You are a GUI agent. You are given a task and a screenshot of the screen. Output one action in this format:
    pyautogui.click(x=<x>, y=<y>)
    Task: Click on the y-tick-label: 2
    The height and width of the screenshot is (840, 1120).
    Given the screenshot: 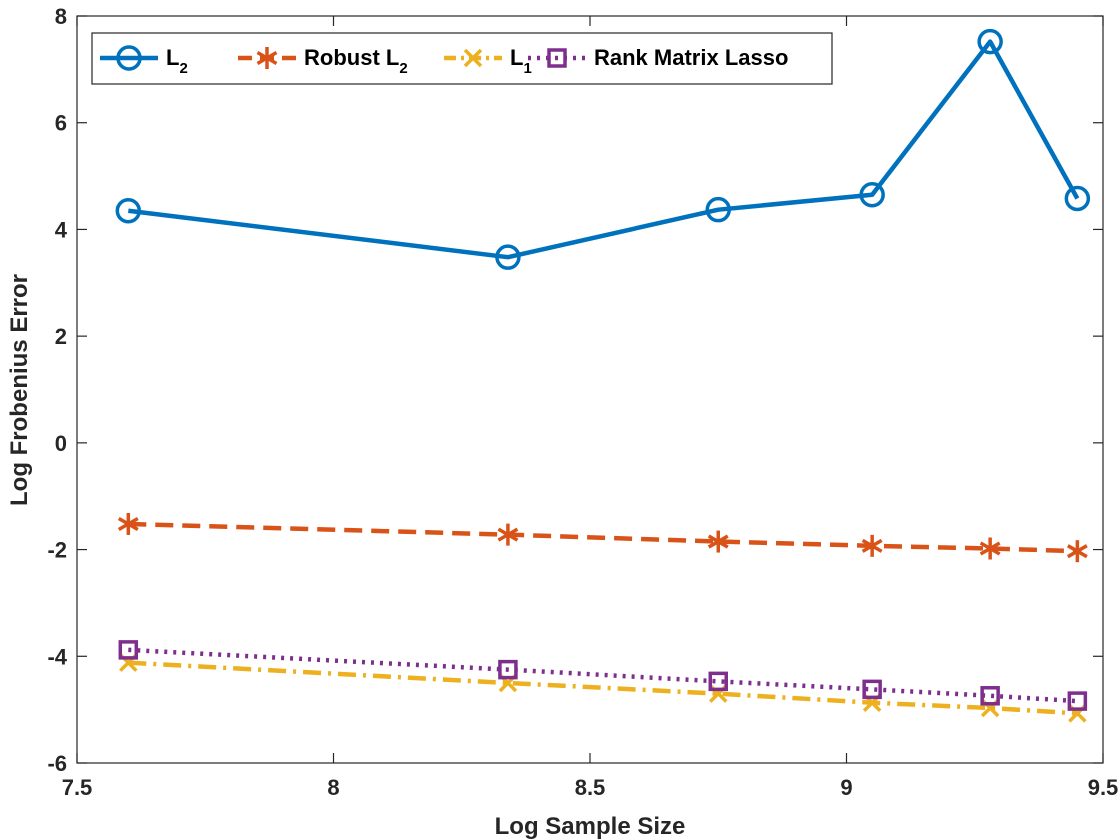 What is the action you would take?
    pyautogui.click(x=61, y=336)
    